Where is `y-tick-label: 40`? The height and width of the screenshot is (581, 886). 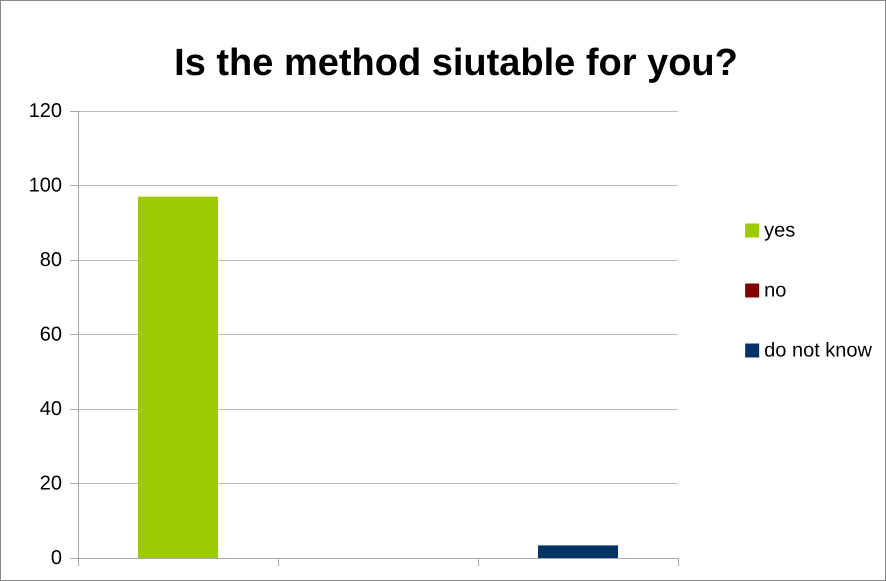 y-tick-label: 40 is located at coordinates (51, 409).